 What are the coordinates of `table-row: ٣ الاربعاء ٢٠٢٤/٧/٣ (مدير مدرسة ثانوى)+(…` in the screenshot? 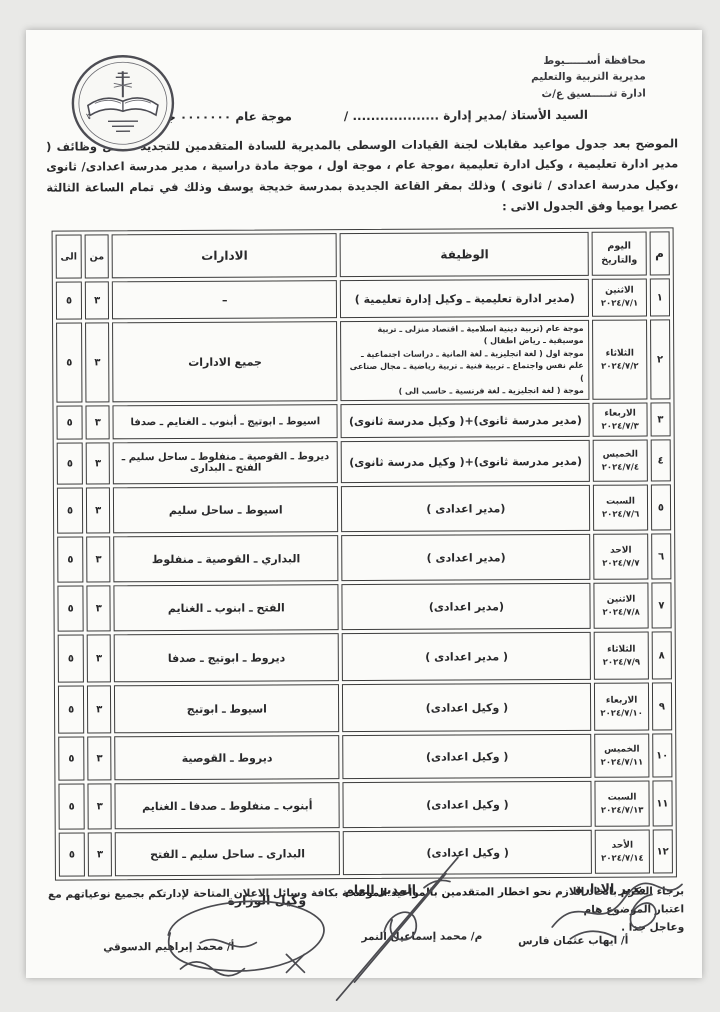 It's located at (363, 421).